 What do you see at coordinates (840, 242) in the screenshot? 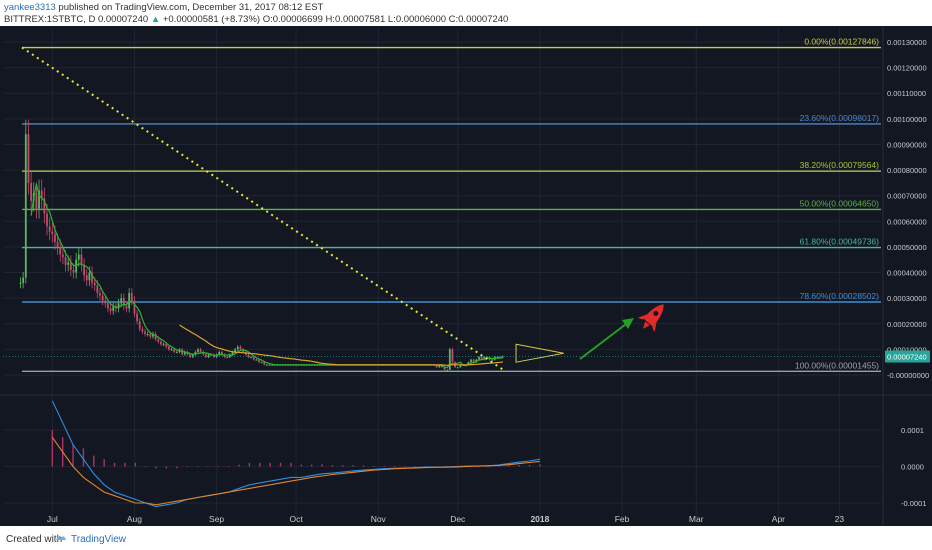
I see `fib-level-label: 61.80%(0.00049736)` at bounding box center [840, 242].